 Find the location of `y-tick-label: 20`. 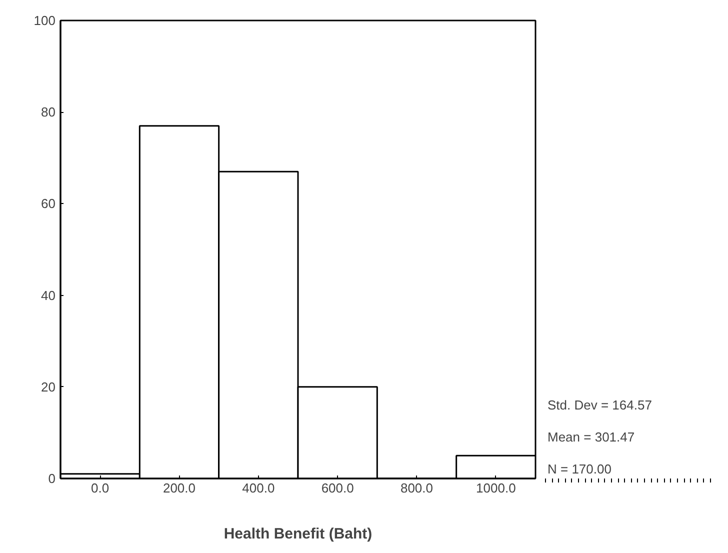

y-tick-label: 20 is located at coordinates (48, 386).